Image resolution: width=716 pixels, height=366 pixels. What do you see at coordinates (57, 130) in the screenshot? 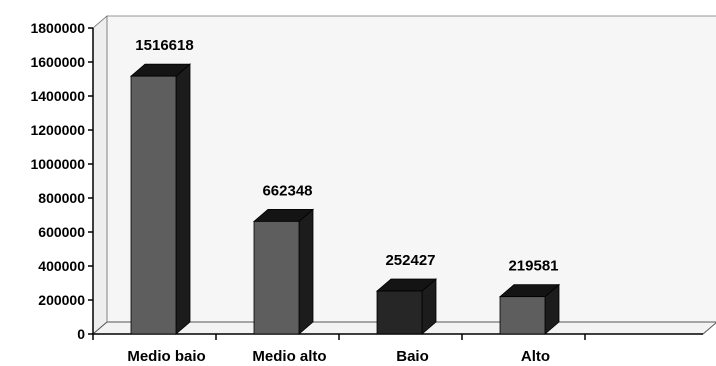
I see `y-tick-label: 1200000` at bounding box center [57, 130].